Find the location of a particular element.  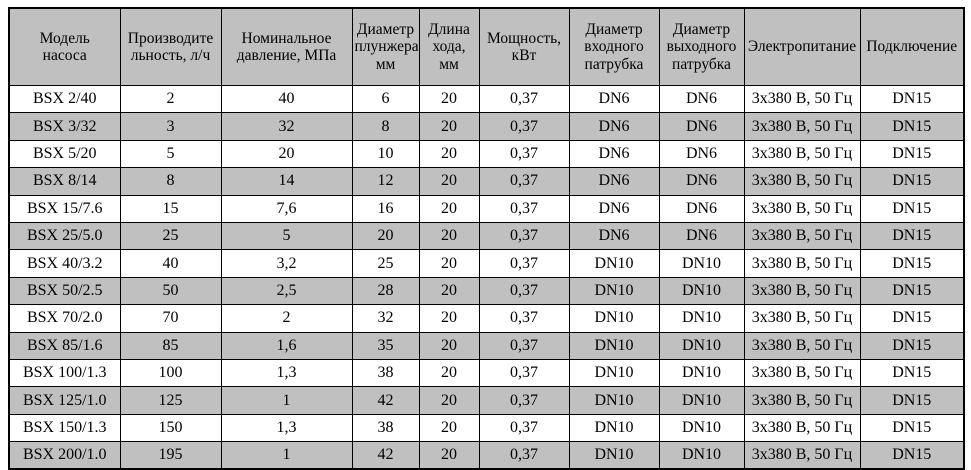

column-header-connection: Подключение is located at coordinates (912, 46).